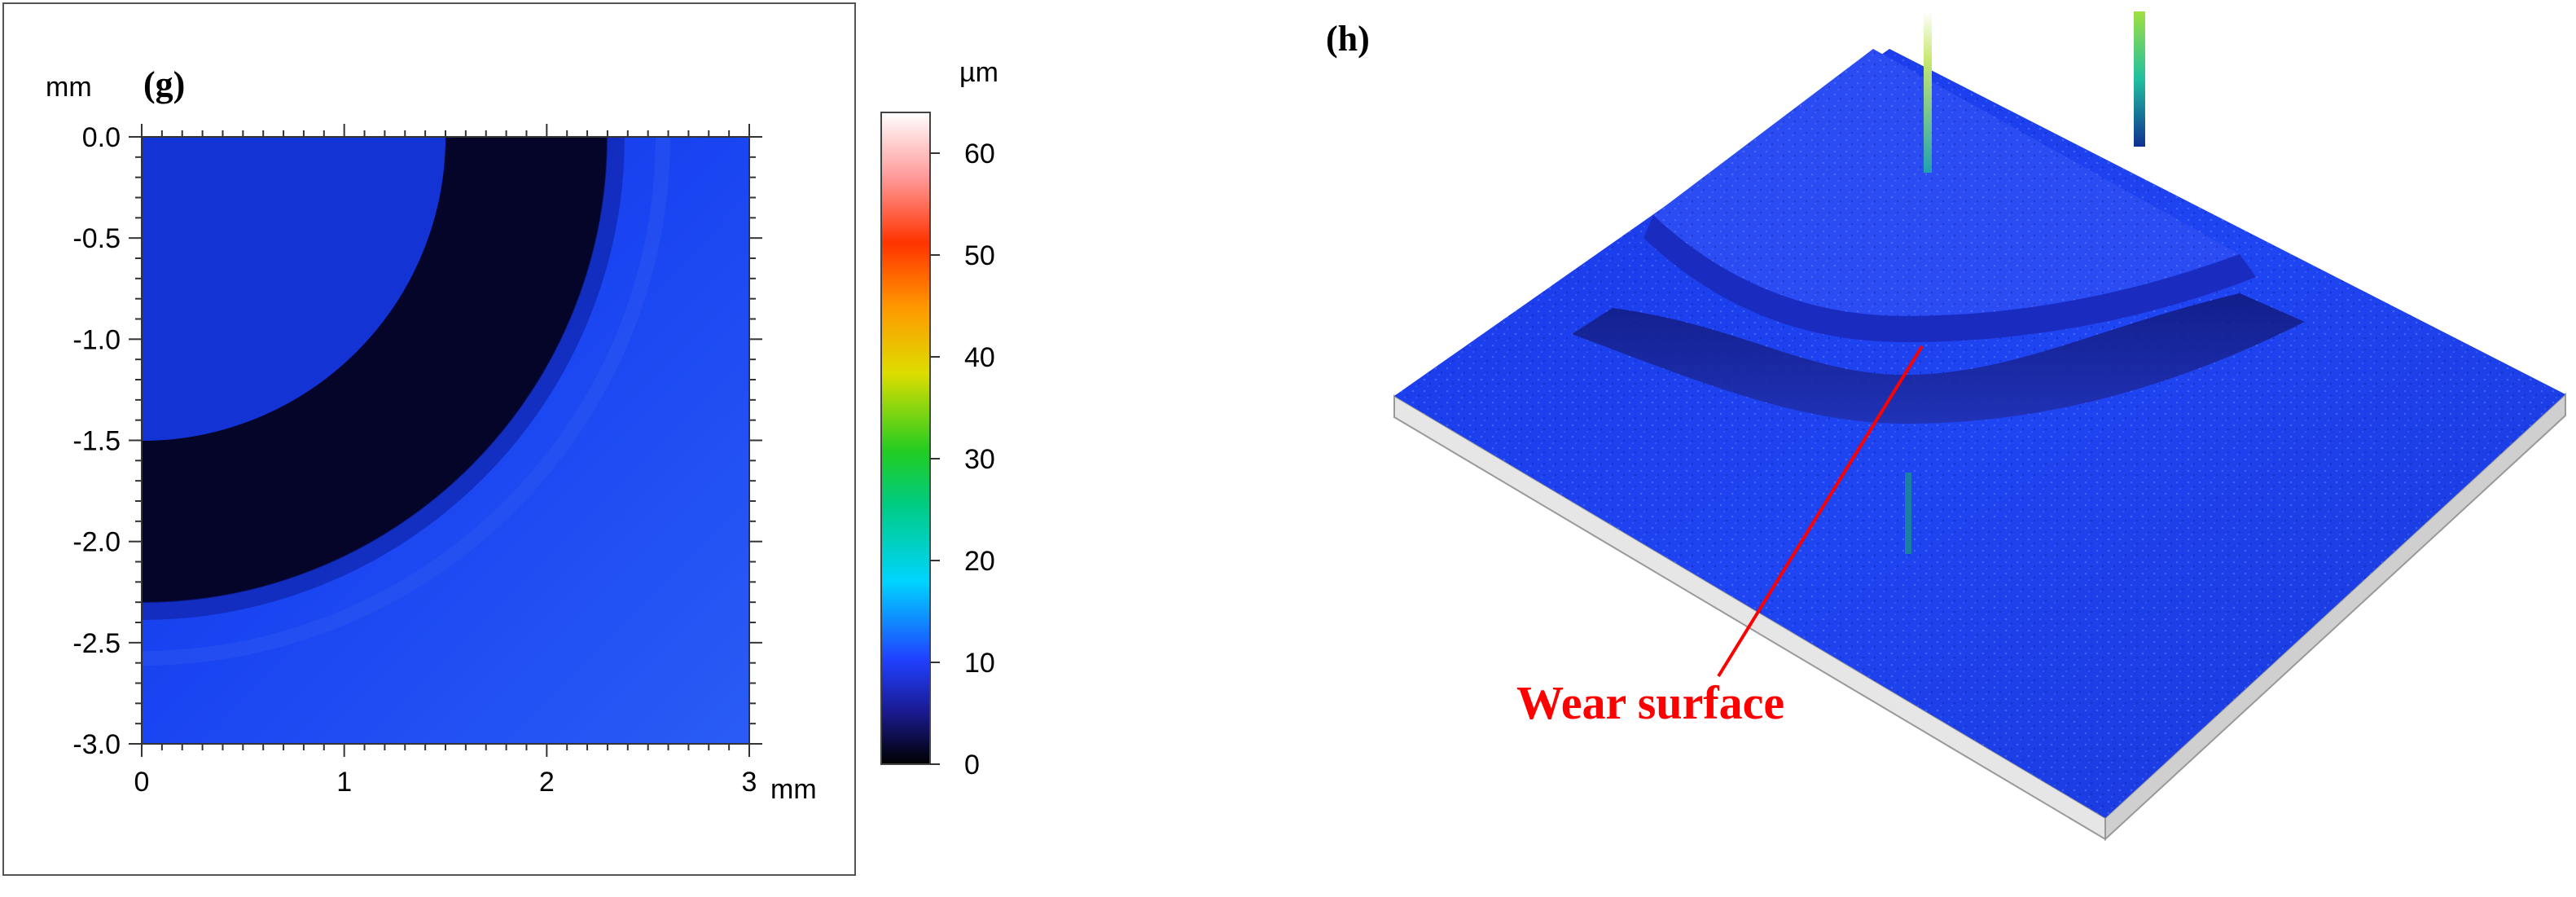 The width and height of the screenshot is (2576, 897). Describe the element at coordinates (979, 358) in the screenshot. I see `colorbar-tick-label: 40` at that location.